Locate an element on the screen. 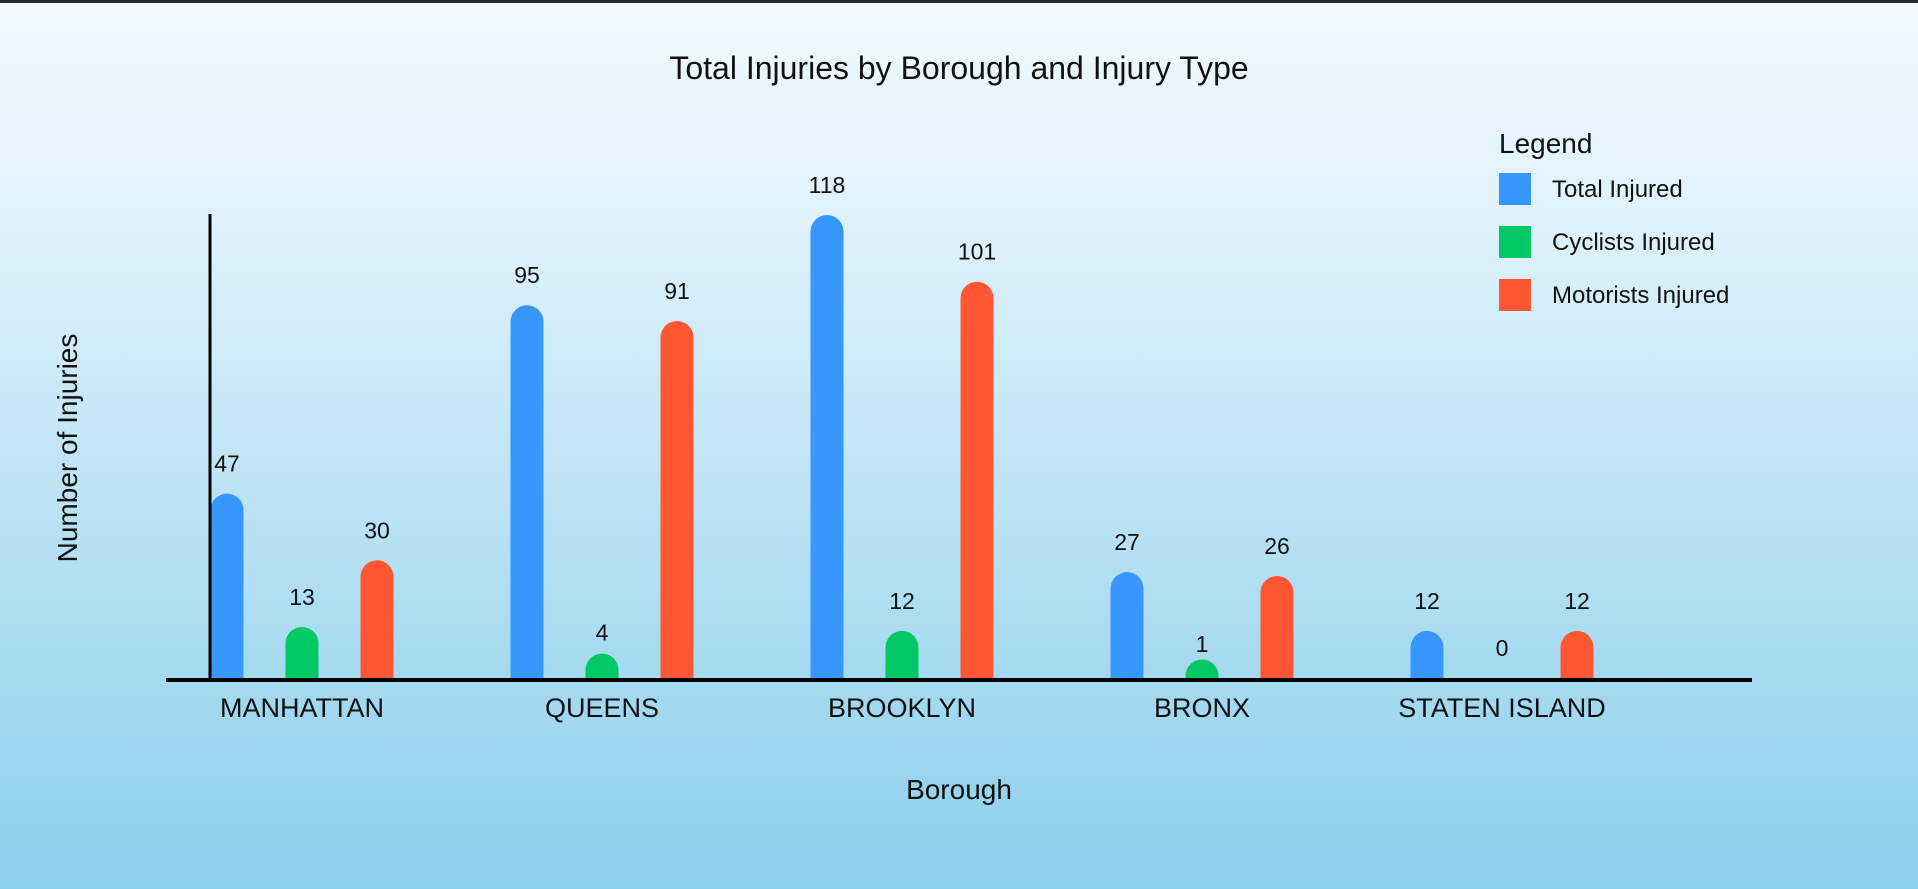 This screenshot has width=1918, height=889. value-label-queens-motorists-injured: 91 is located at coordinates (677, 291).